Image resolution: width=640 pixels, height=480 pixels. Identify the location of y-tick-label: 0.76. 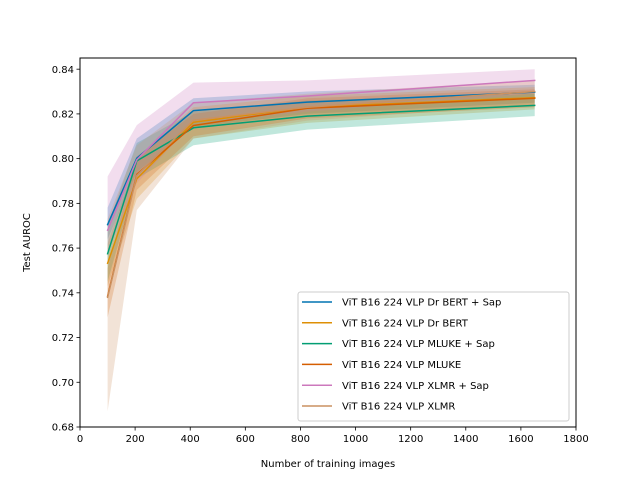
(63, 249).